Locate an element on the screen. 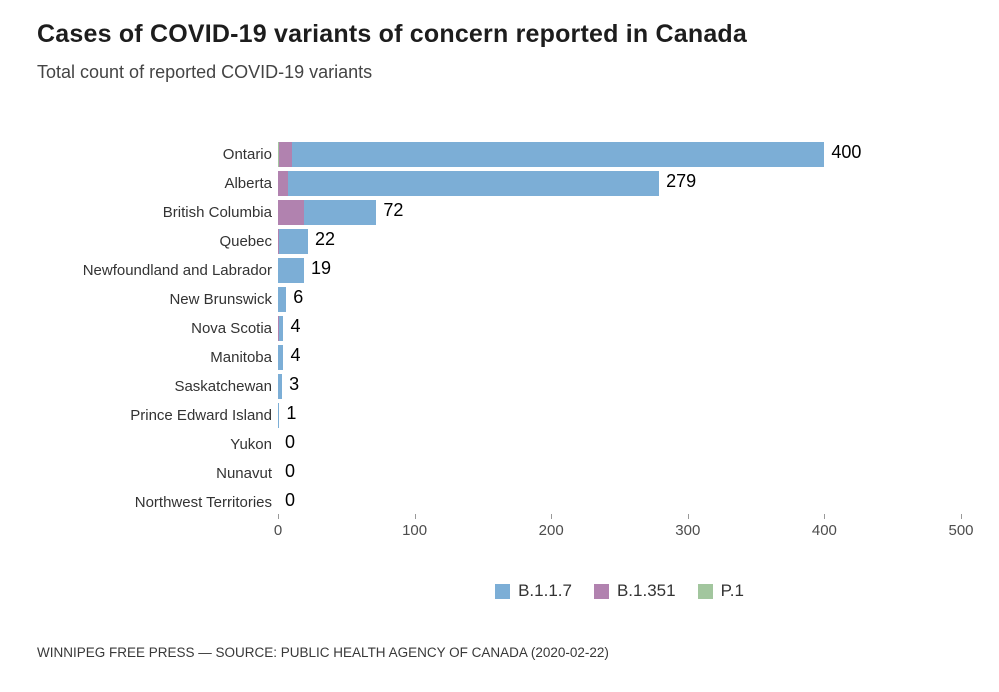 The height and width of the screenshot is (692, 999). bar-row: Newfoundland and Labrador 19 is located at coordinates (499, 270).